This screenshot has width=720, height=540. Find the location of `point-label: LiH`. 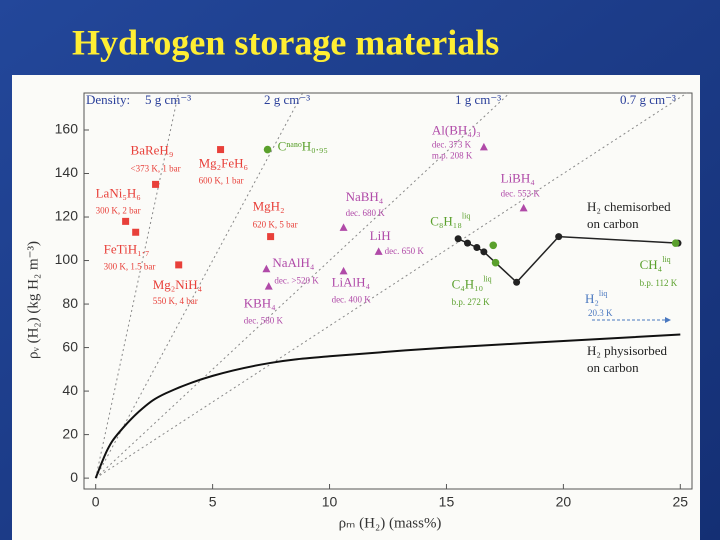

point-label: LiH is located at coordinates (380, 235).